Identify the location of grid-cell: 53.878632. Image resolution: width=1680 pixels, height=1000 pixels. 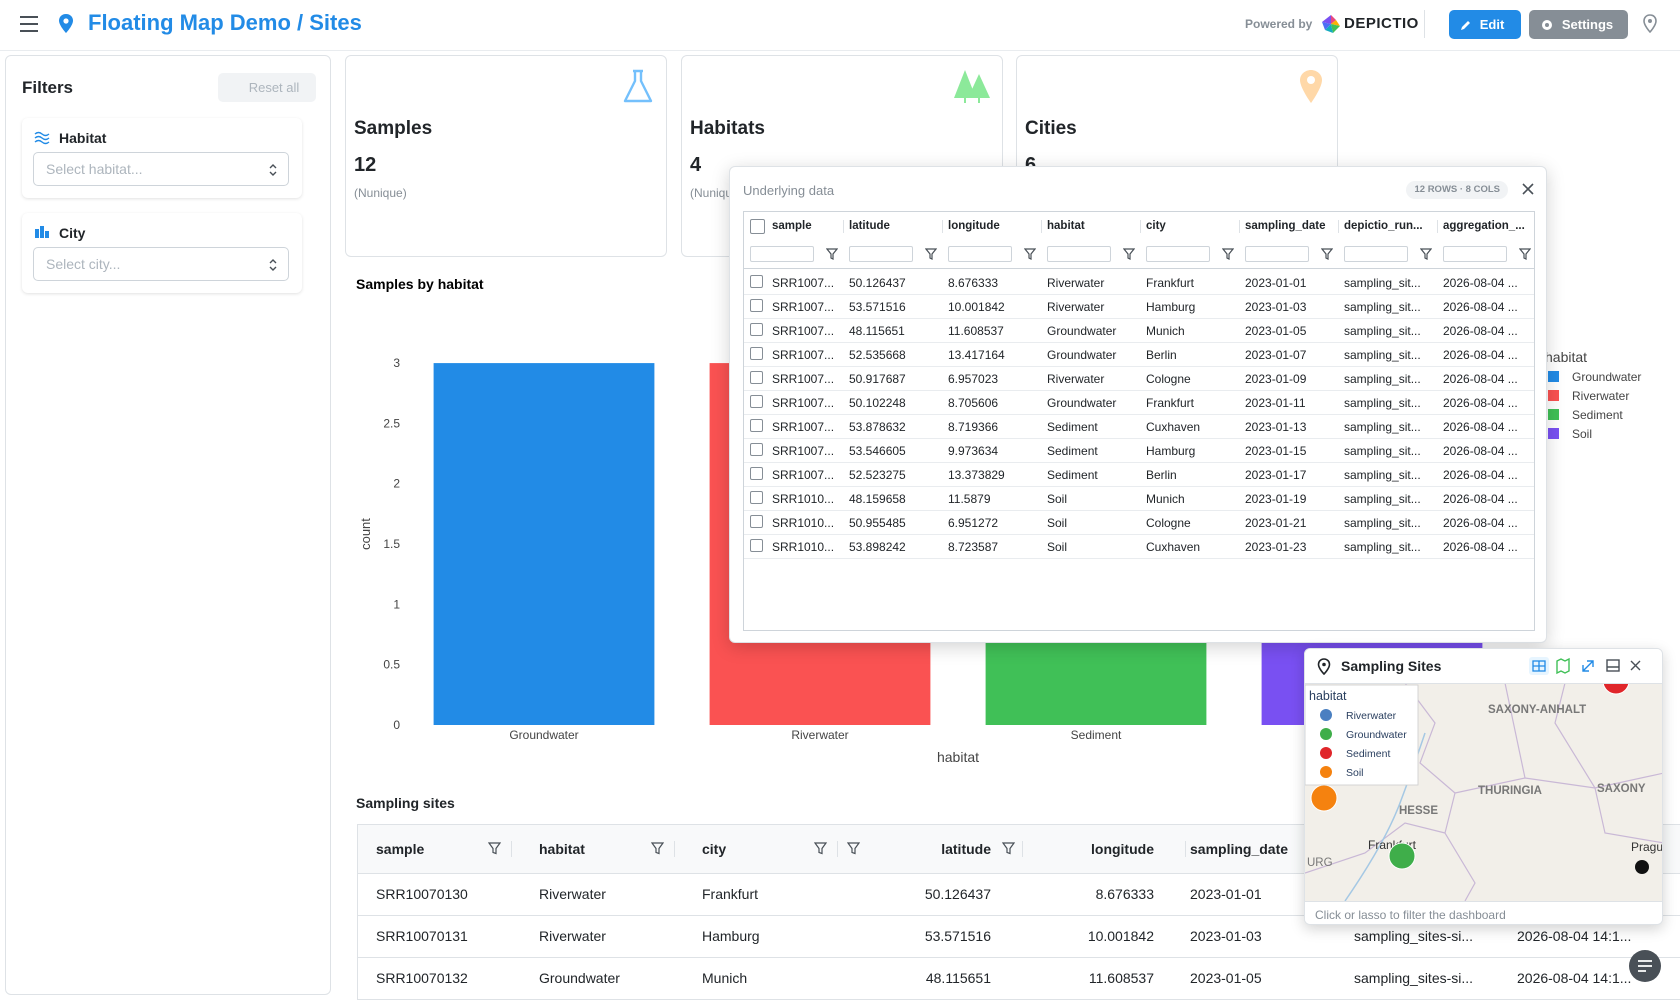
(877, 427).